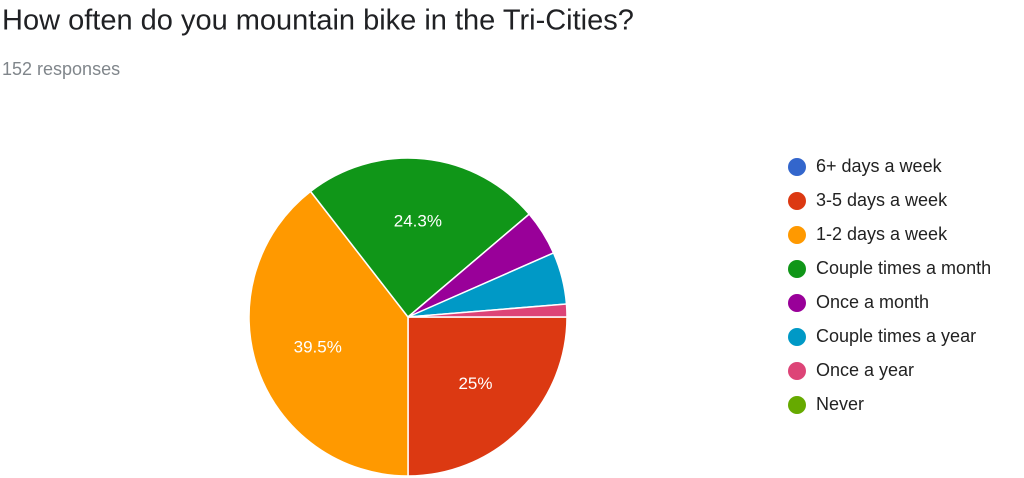 The image size is (1024, 478). Describe the element at coordinates (896, 336) in the screenshot. I see `legend-label: Couple times a year` at that location.